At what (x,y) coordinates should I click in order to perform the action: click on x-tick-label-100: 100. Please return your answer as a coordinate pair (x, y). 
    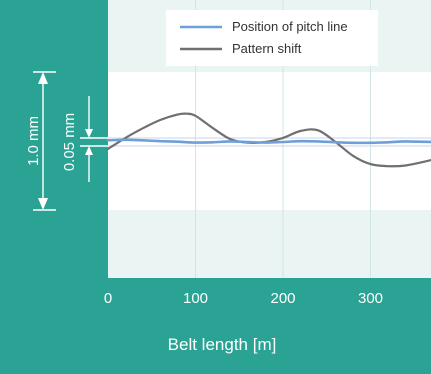
    Looking at the image, I should click on (195, 298).